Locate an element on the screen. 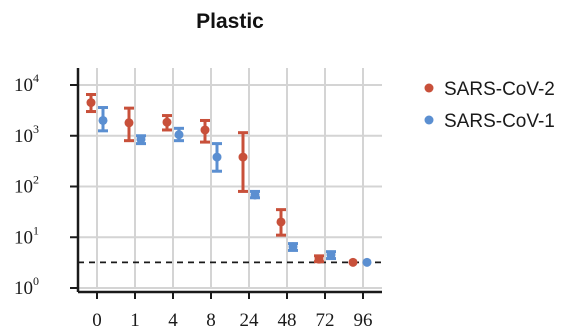 This screenshot has height=333, width=586. x-tick-label: 0 is located at coordinates (97, 320).